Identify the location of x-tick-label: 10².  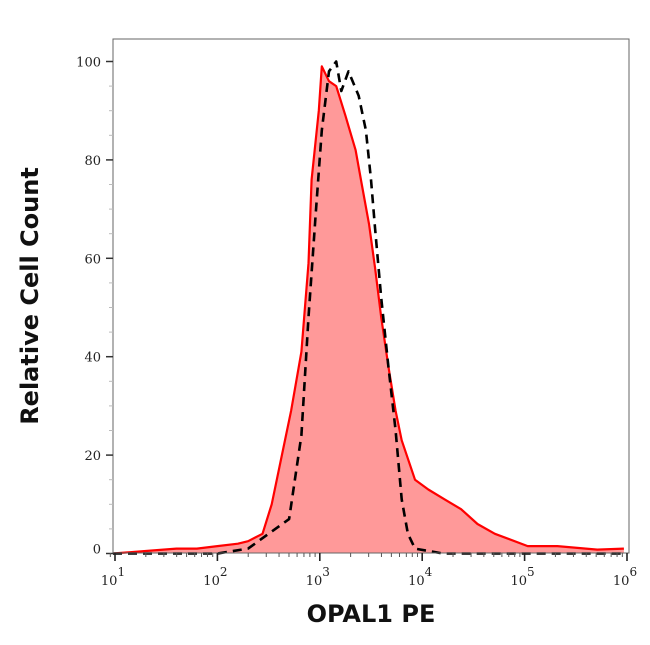
(215, 577).